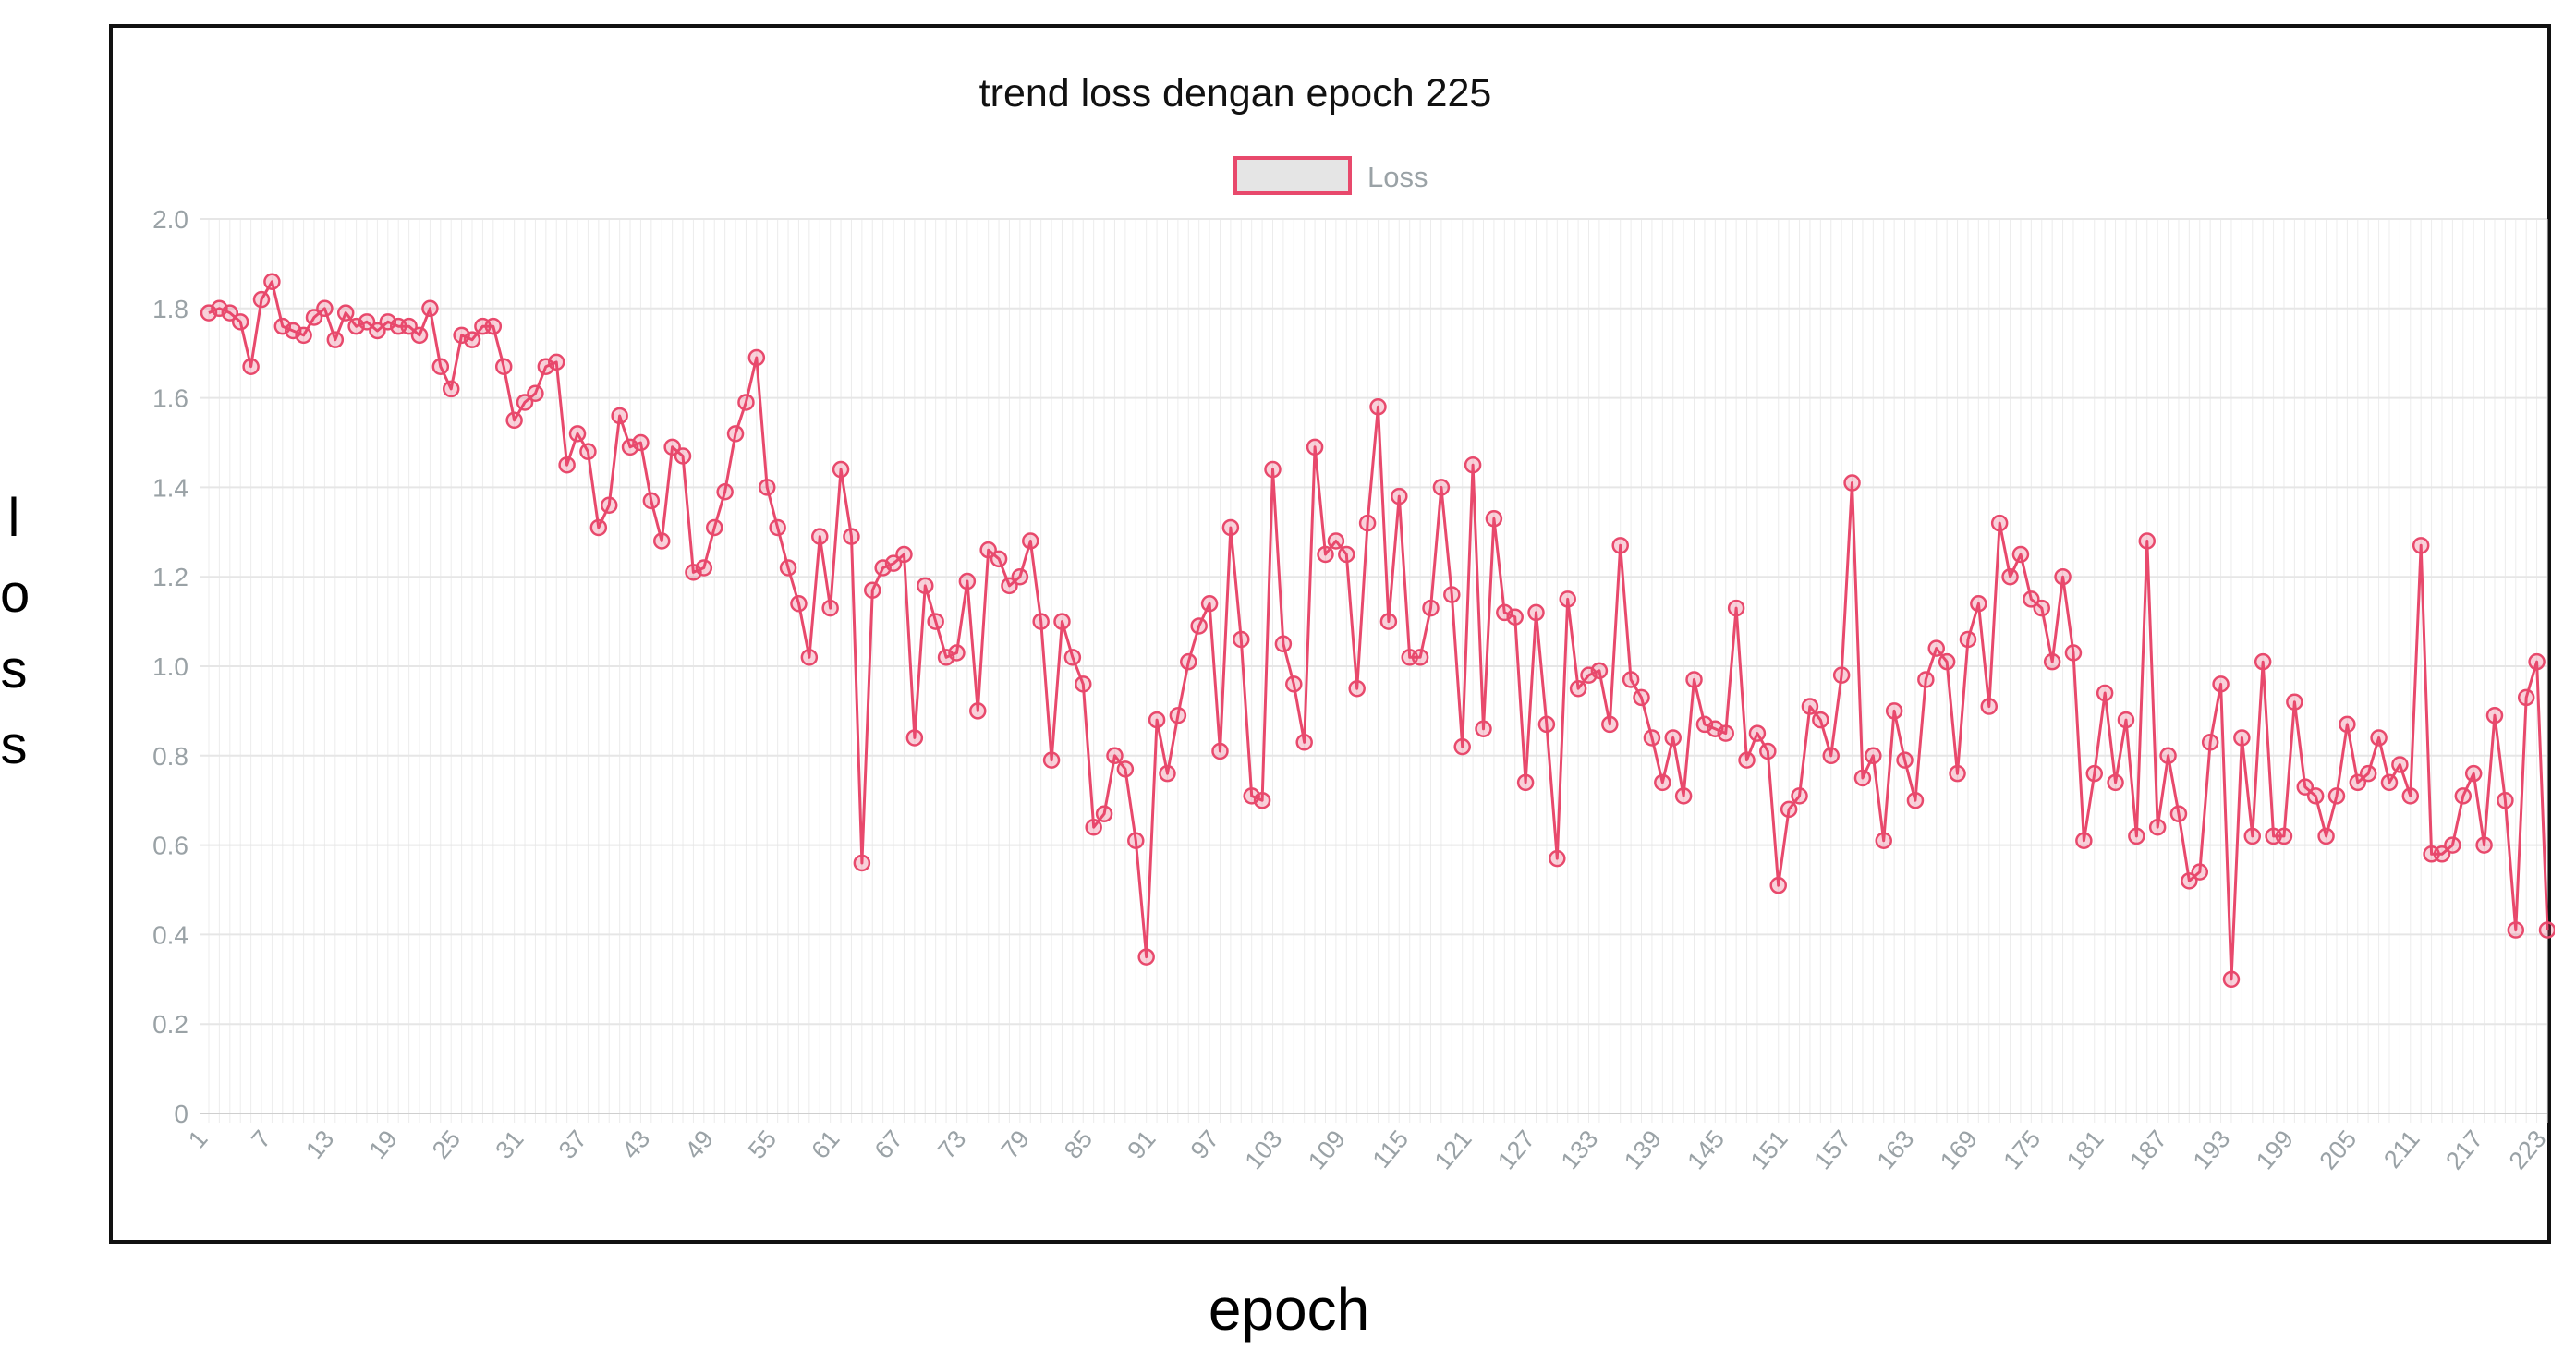 Image resolution: width=2576 pixels, height=1350 pixels. Describe the element at coordinates (170, 1024) in the screenshot. I see `y-tick-label: 0.2` at that location.